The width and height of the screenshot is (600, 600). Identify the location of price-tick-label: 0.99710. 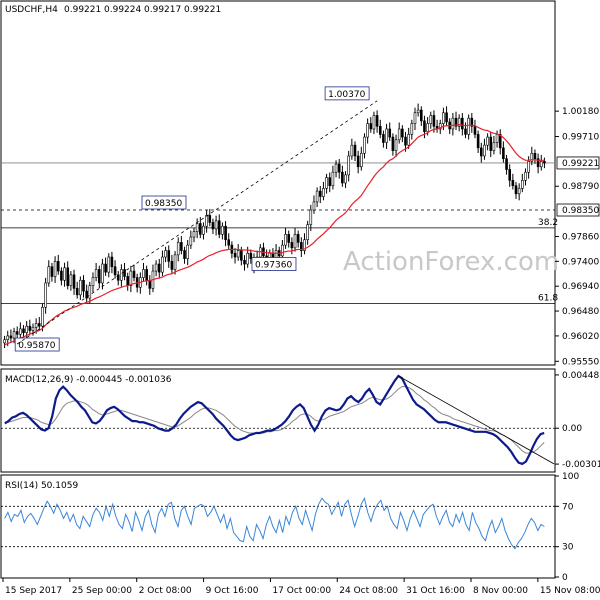
(580, 138).